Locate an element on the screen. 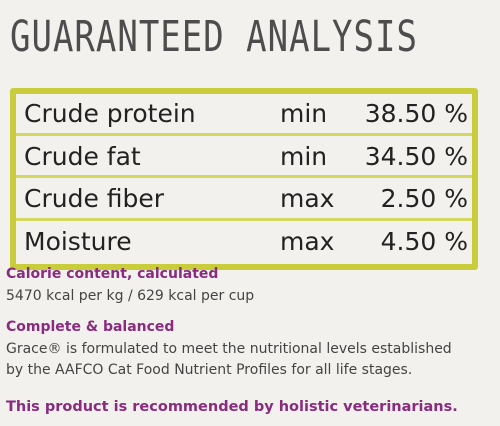 Image resolution: width=500 pixels, height=426 pixels. cell: Crude fiber is located at coordinates (94, 198).